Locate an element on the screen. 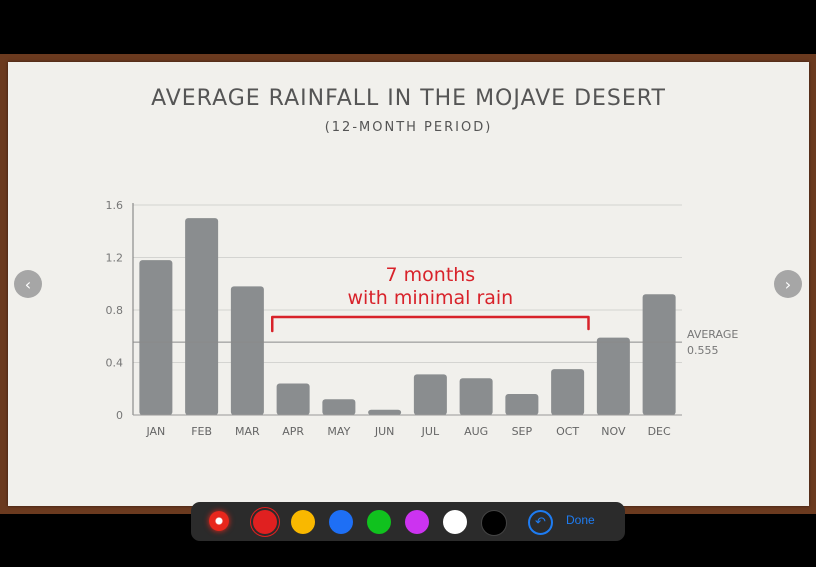 The image size is (816, 567). annotation-line2: with minimal rain is located at coordinates (431, 298).